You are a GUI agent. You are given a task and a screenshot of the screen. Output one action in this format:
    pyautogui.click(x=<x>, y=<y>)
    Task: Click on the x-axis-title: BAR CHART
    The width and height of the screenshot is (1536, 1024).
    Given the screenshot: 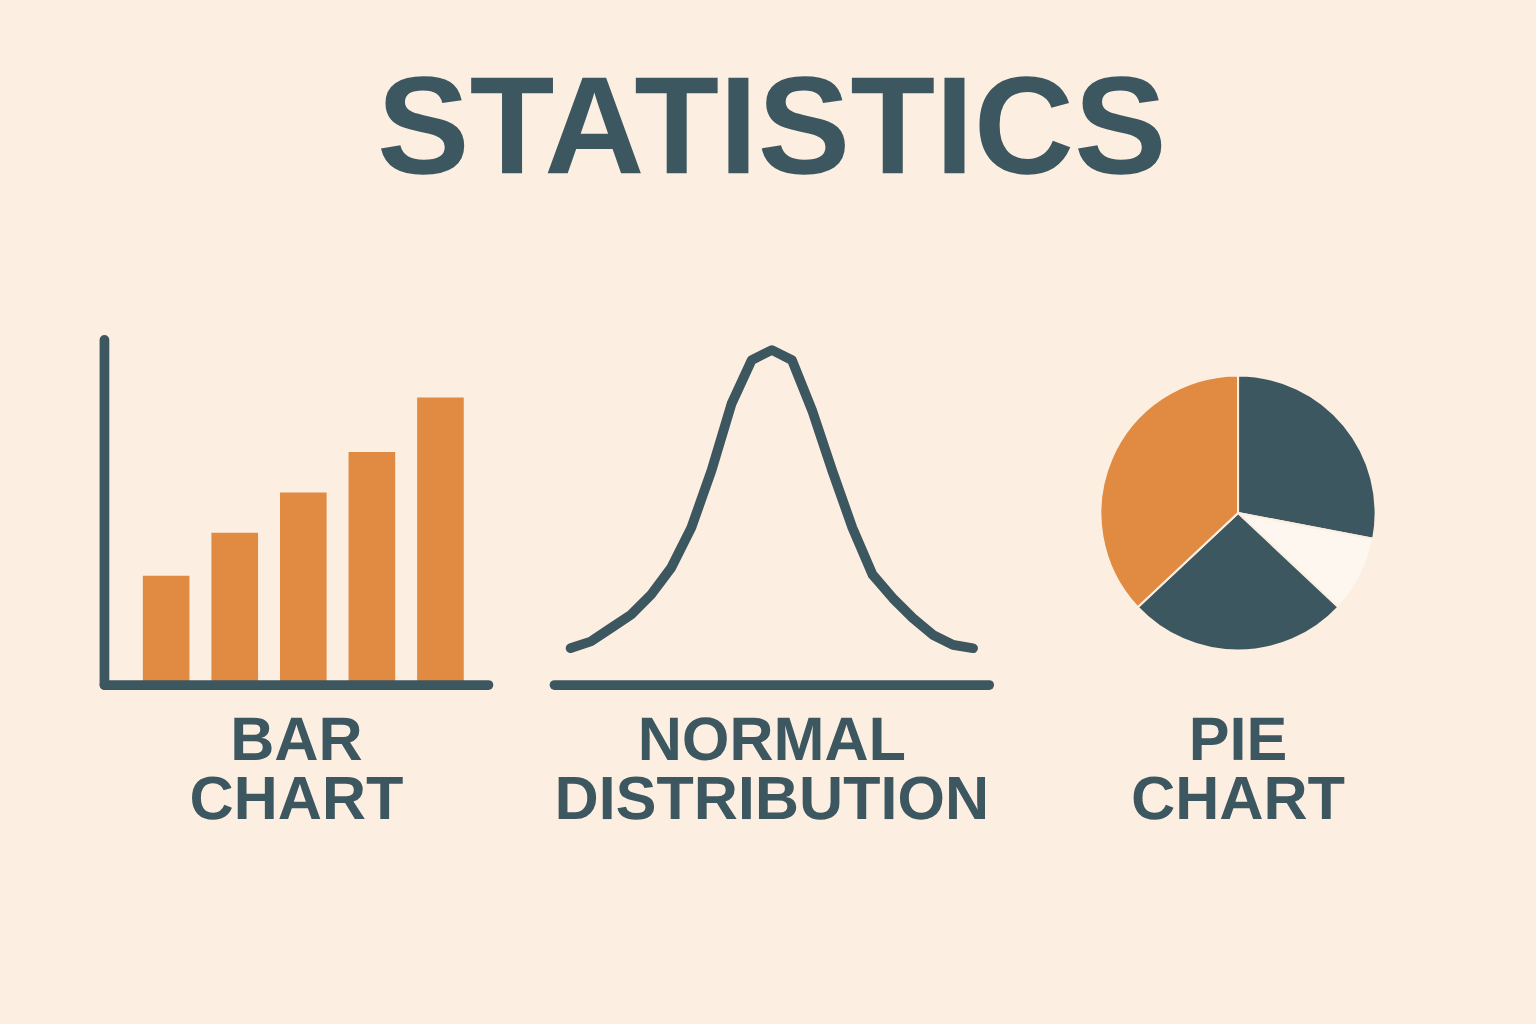 What is the action you would take?
    pyautogui.click(x=297, y=768)
    